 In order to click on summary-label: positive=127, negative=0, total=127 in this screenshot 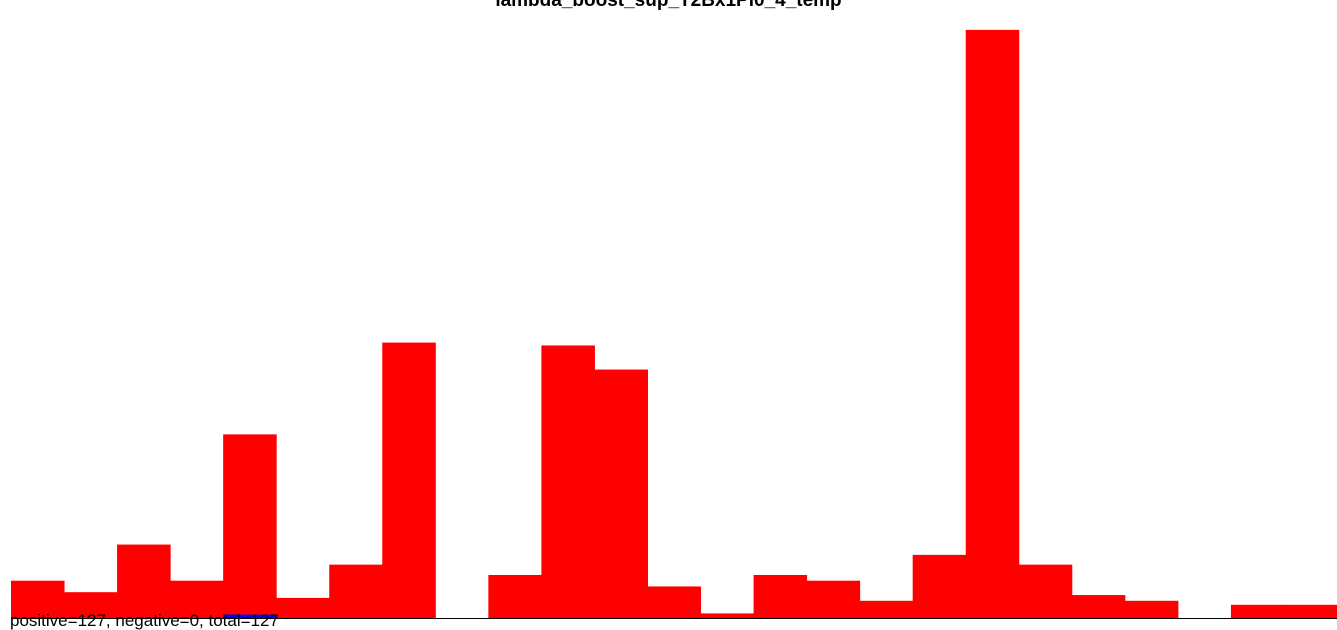, I will do `click(144, 620)`.